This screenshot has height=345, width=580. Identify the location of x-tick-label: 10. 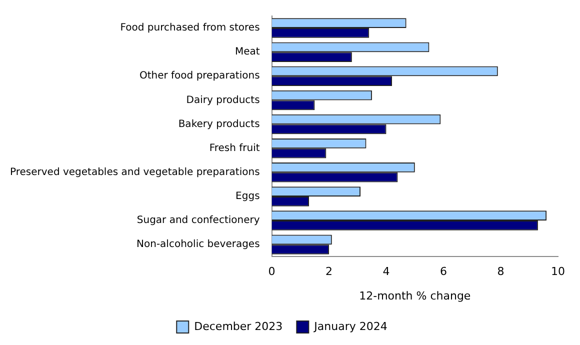
(558, 271).